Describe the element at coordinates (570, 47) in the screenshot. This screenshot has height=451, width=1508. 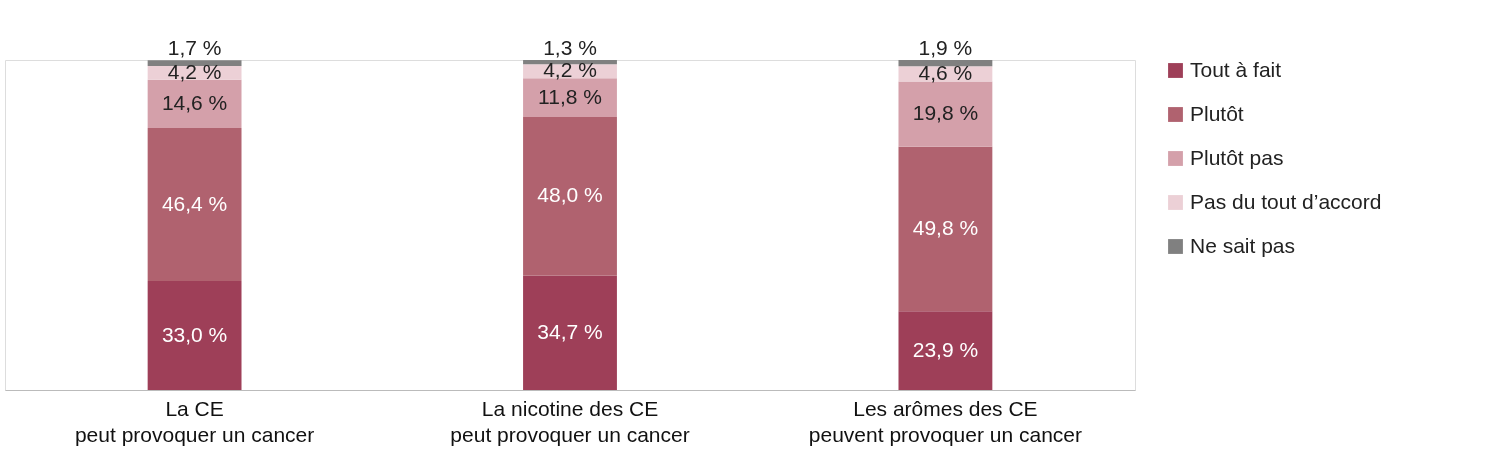
I see `data-label: 1,3 %` at that location.